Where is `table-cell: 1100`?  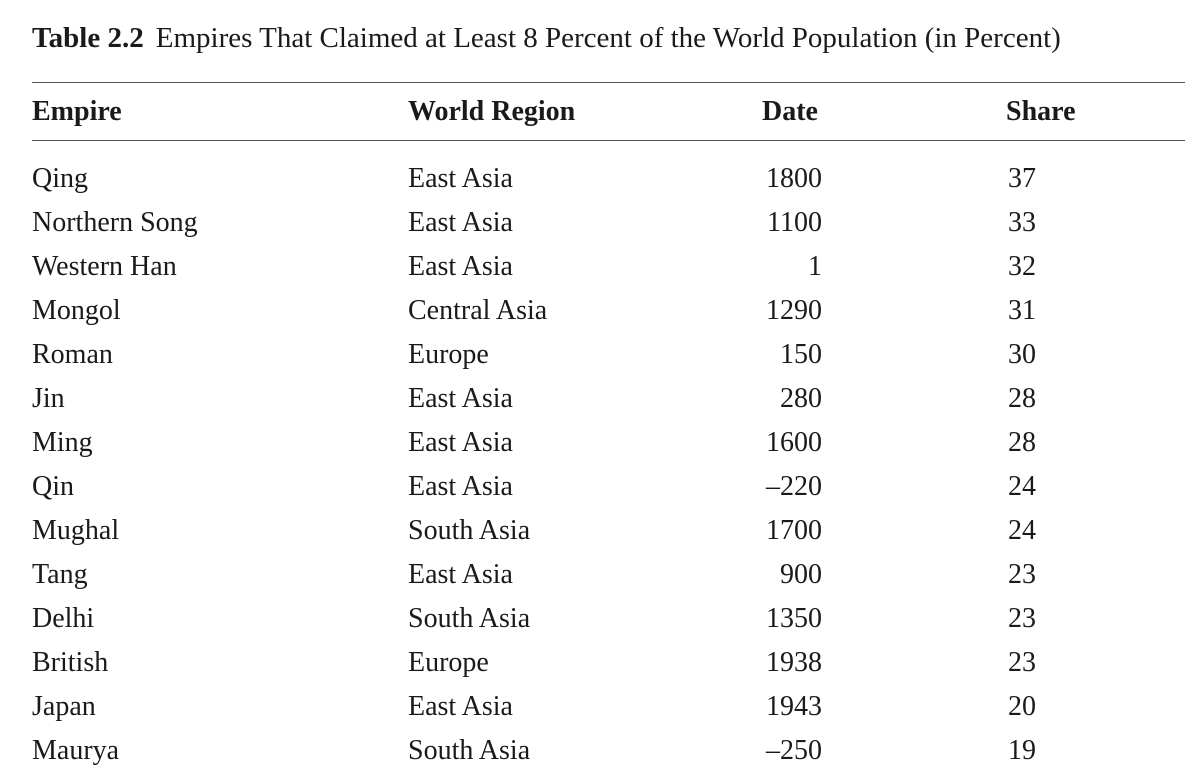
table-cell: 1100 is located at coordinates (794, 222).